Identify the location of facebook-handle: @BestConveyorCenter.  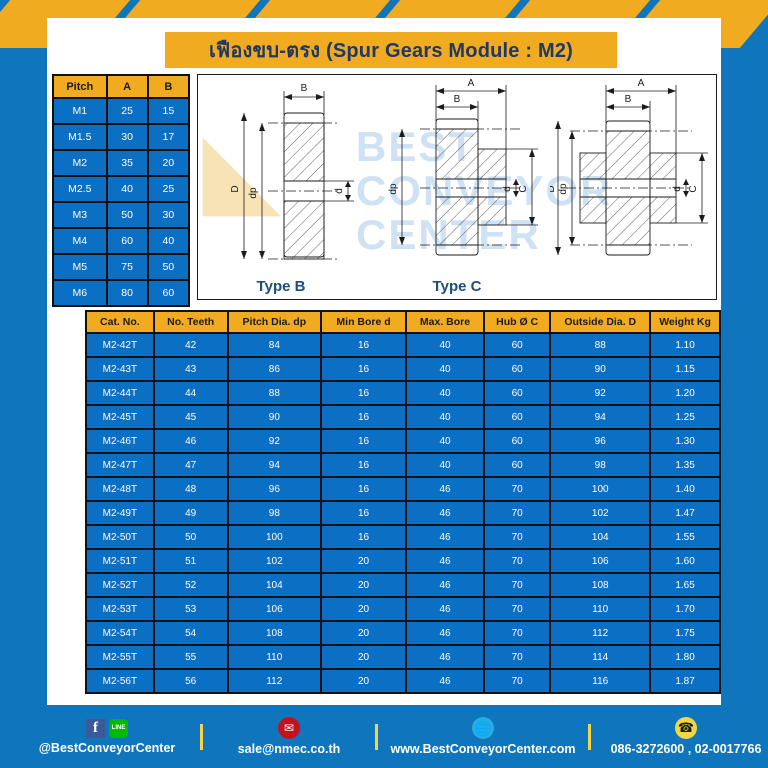
(107, 747).